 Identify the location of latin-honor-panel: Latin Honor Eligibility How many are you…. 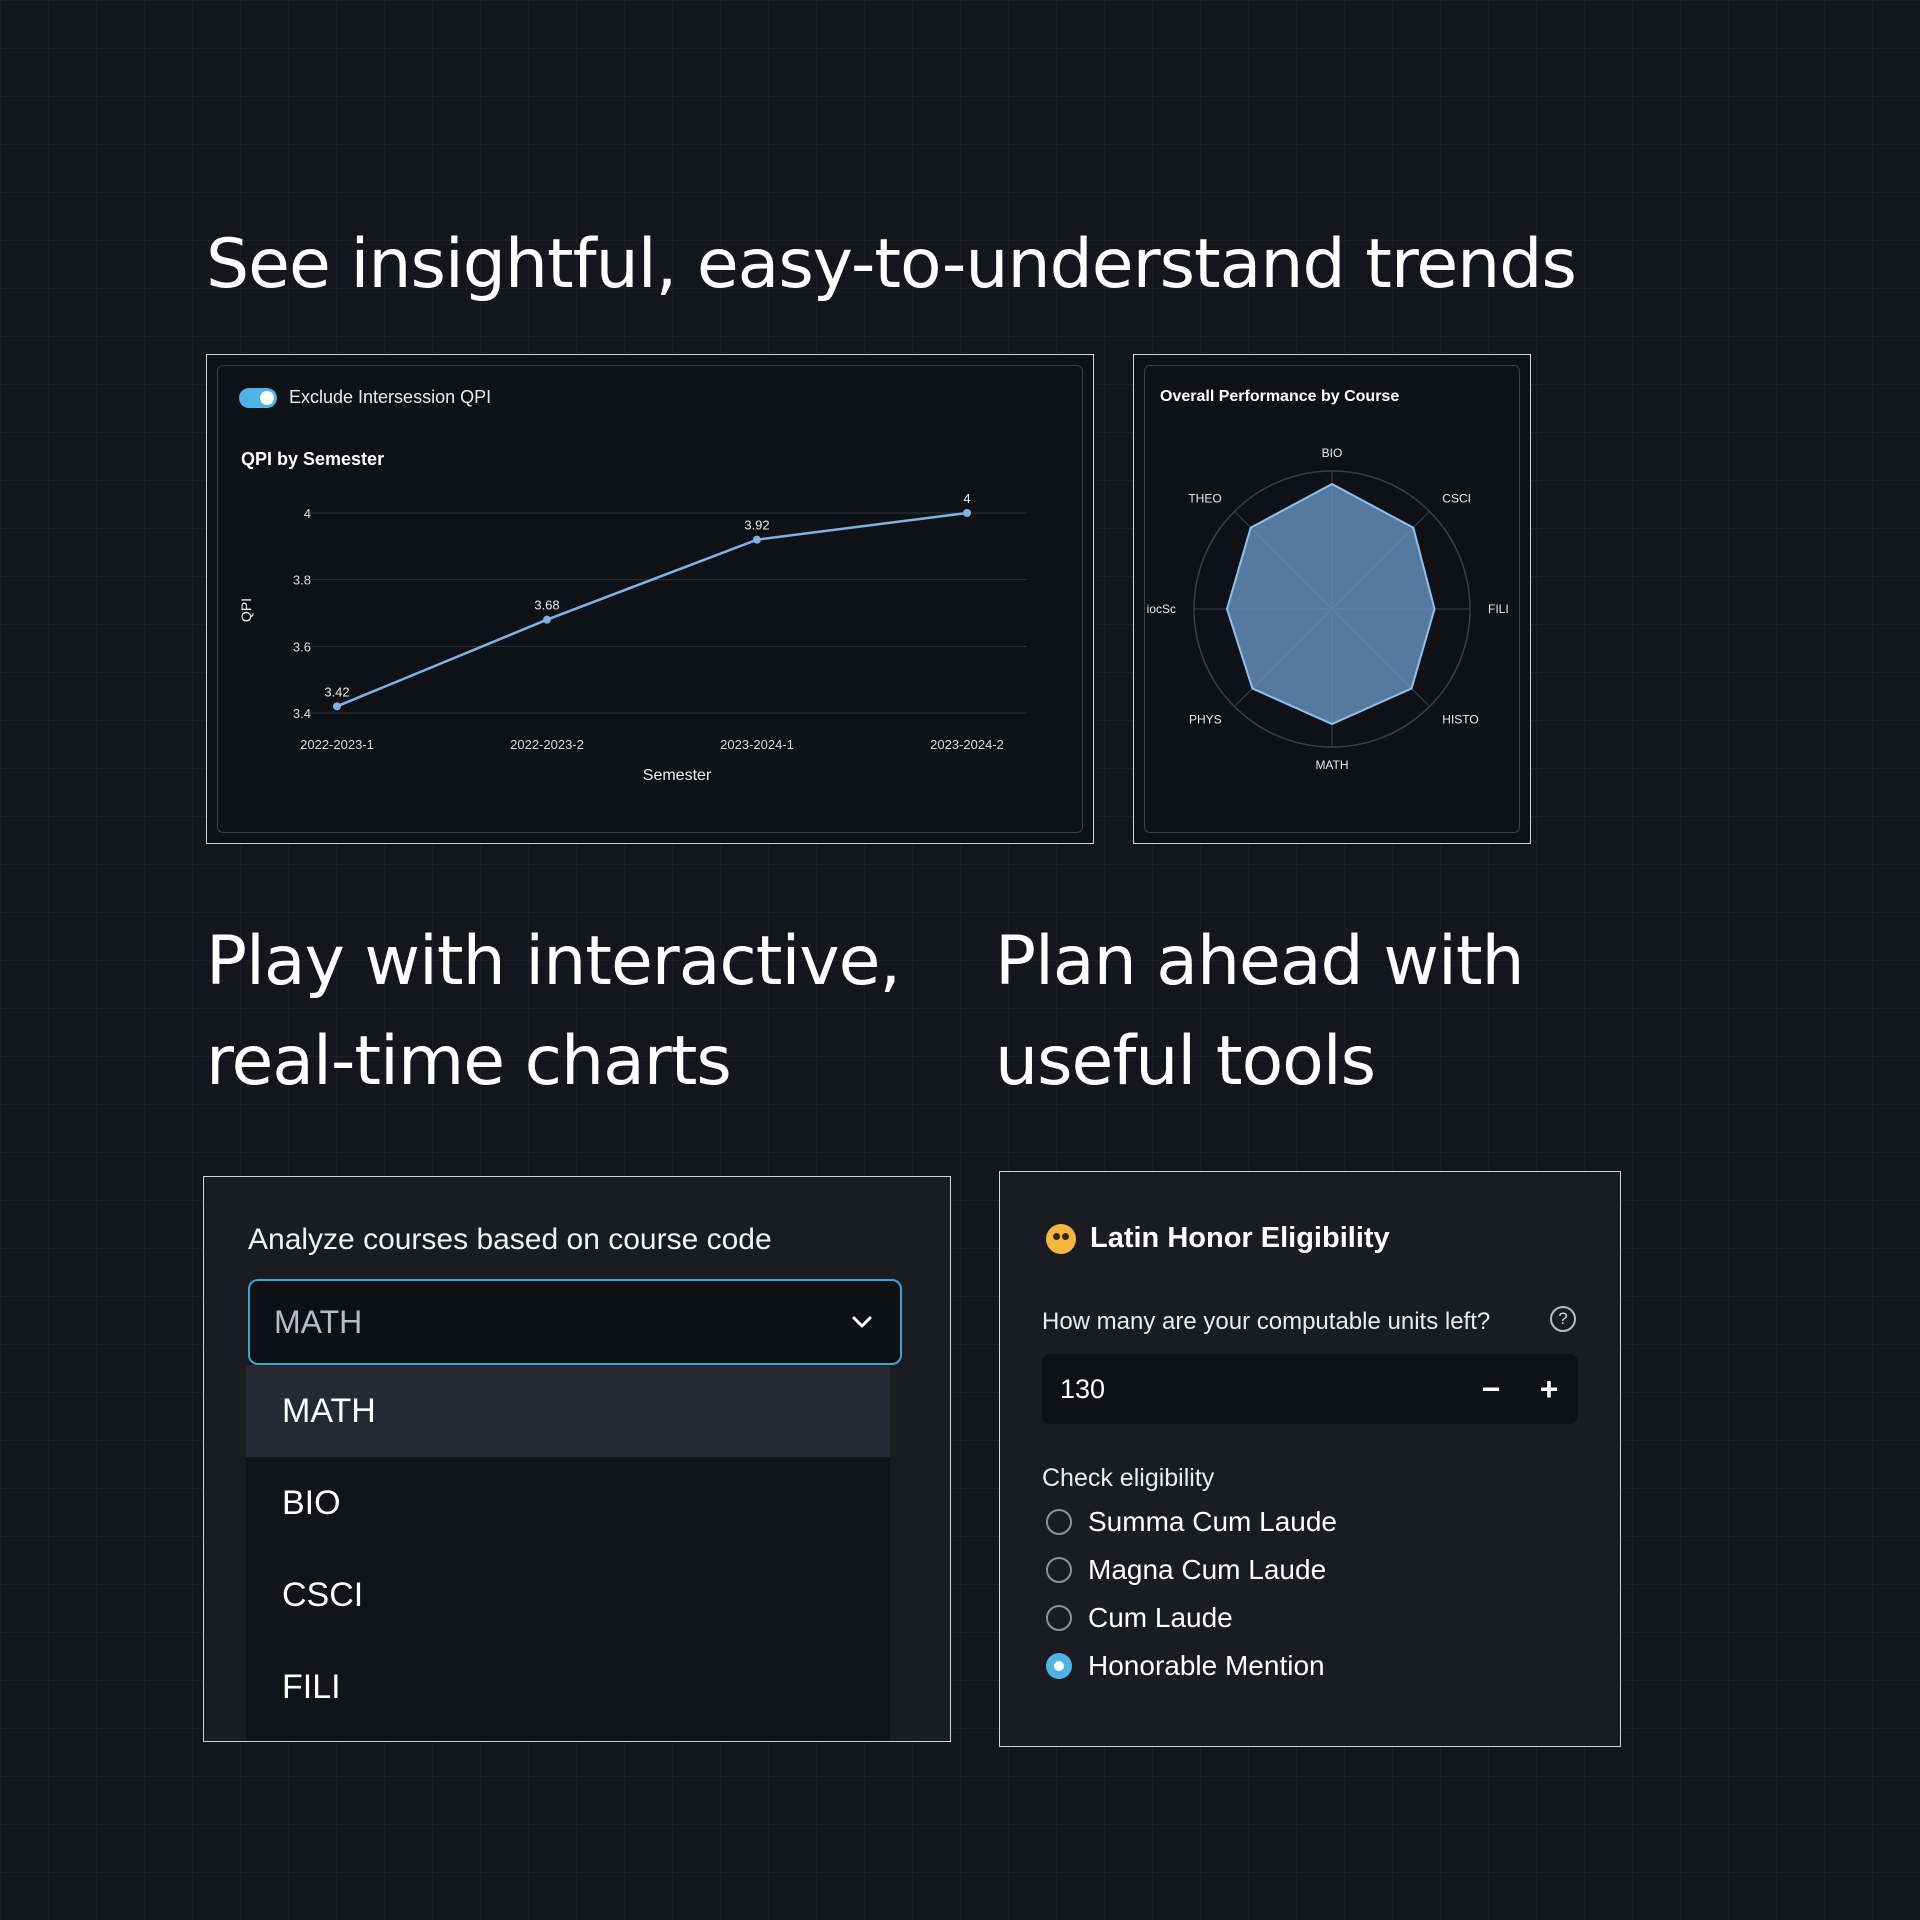
(1310, 1459).